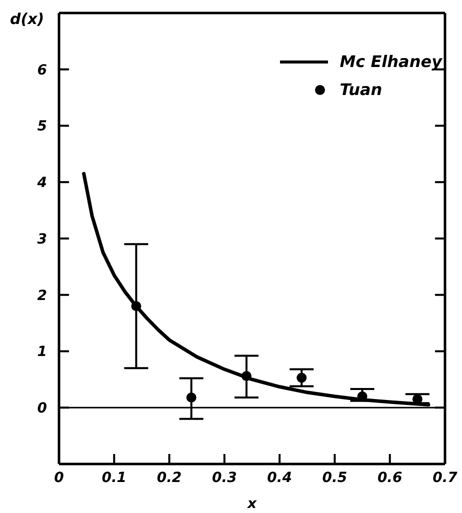 The image size is (462, 513). What do you see at coordinates (42, 408) in the screenshot?
I see `y-tick-label: 0` at bounding box center [42, 408].